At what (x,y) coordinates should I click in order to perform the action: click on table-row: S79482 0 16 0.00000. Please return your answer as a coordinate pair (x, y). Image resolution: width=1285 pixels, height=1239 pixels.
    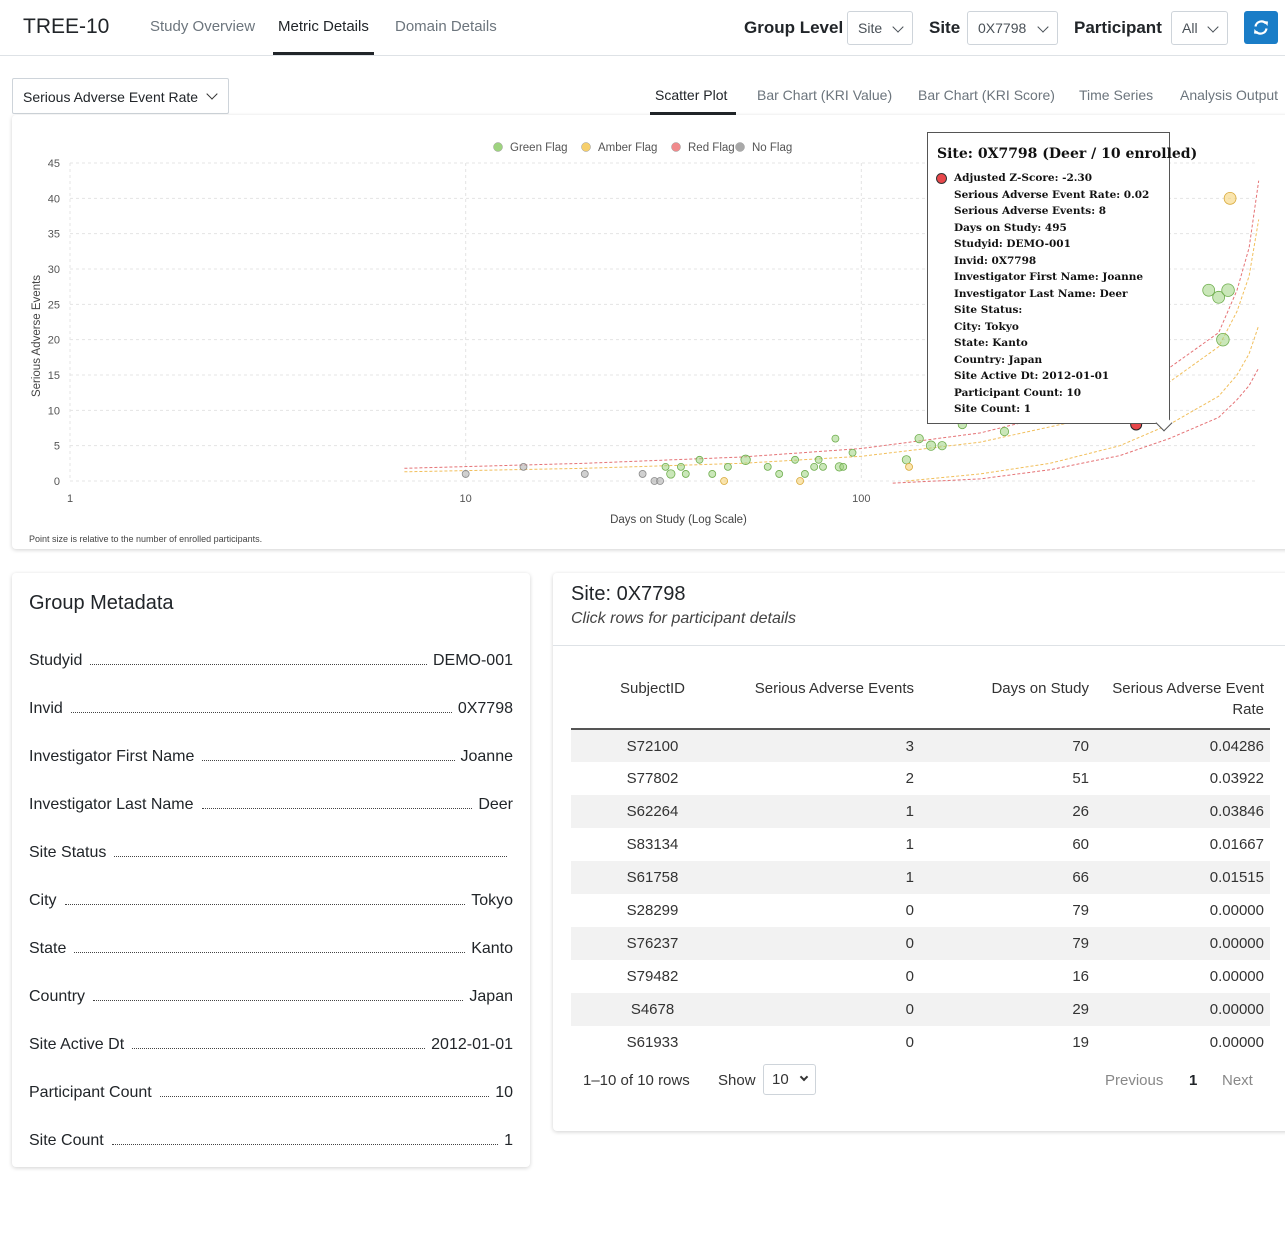
    Looking at the image, I should click on (920, 976).